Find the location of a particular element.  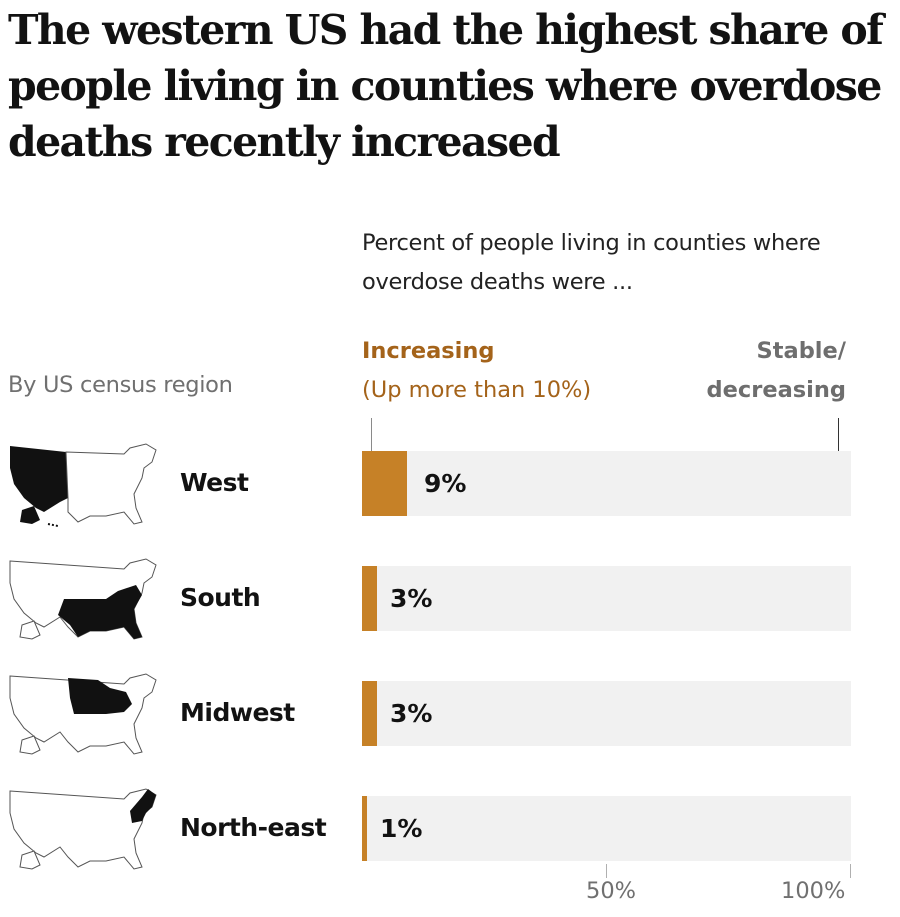

bar-track: 9% is located at coordinates (606, 483).